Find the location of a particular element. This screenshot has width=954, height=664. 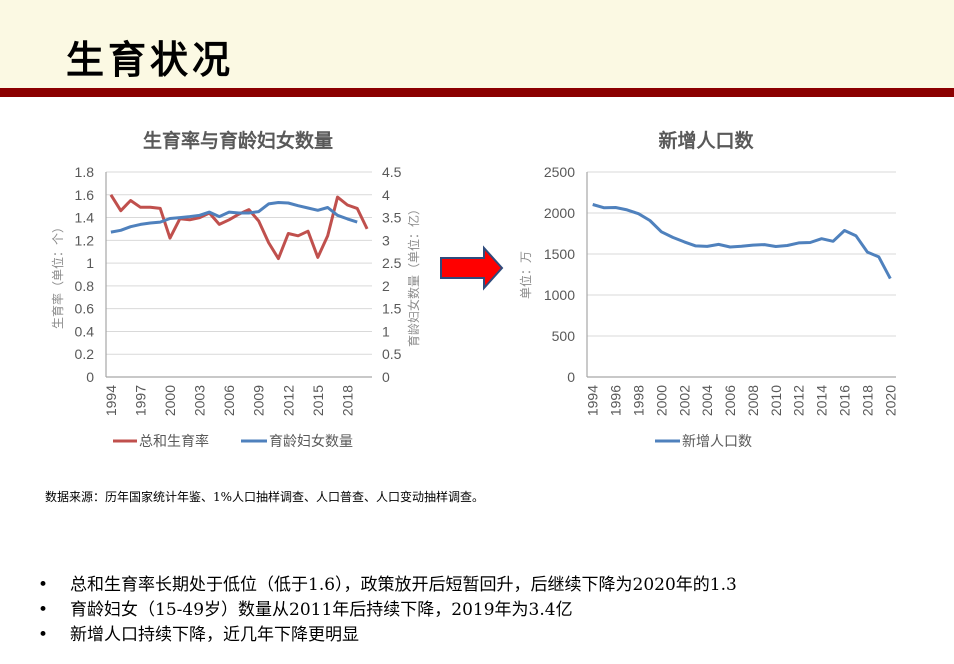

chart-legend: 总和生育率 育龄妇女数量 is located at coordinates (233, 441).